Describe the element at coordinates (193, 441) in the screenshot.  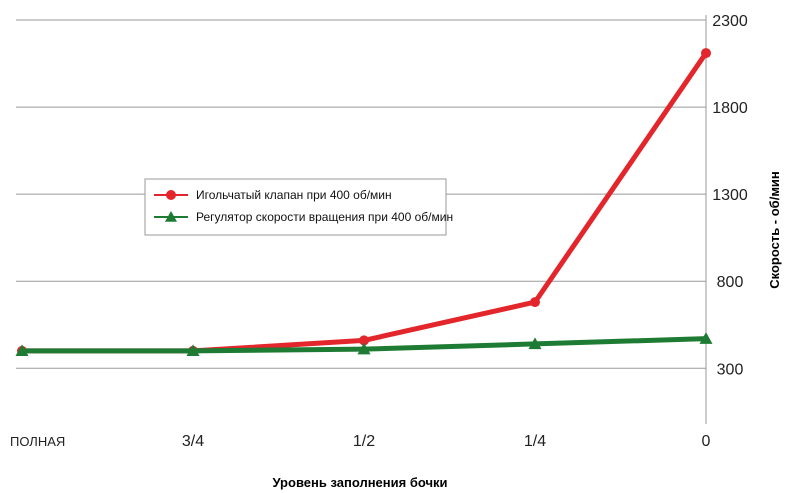
I see `x-tick-label: 3/4` at that location.